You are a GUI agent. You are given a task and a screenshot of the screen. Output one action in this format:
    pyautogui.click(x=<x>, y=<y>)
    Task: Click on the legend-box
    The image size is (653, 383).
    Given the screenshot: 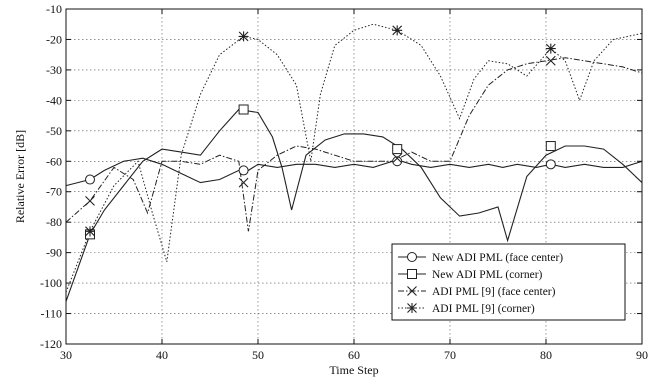 What is the action you would take?
    pyautogui.click(x=508, y=282)
    